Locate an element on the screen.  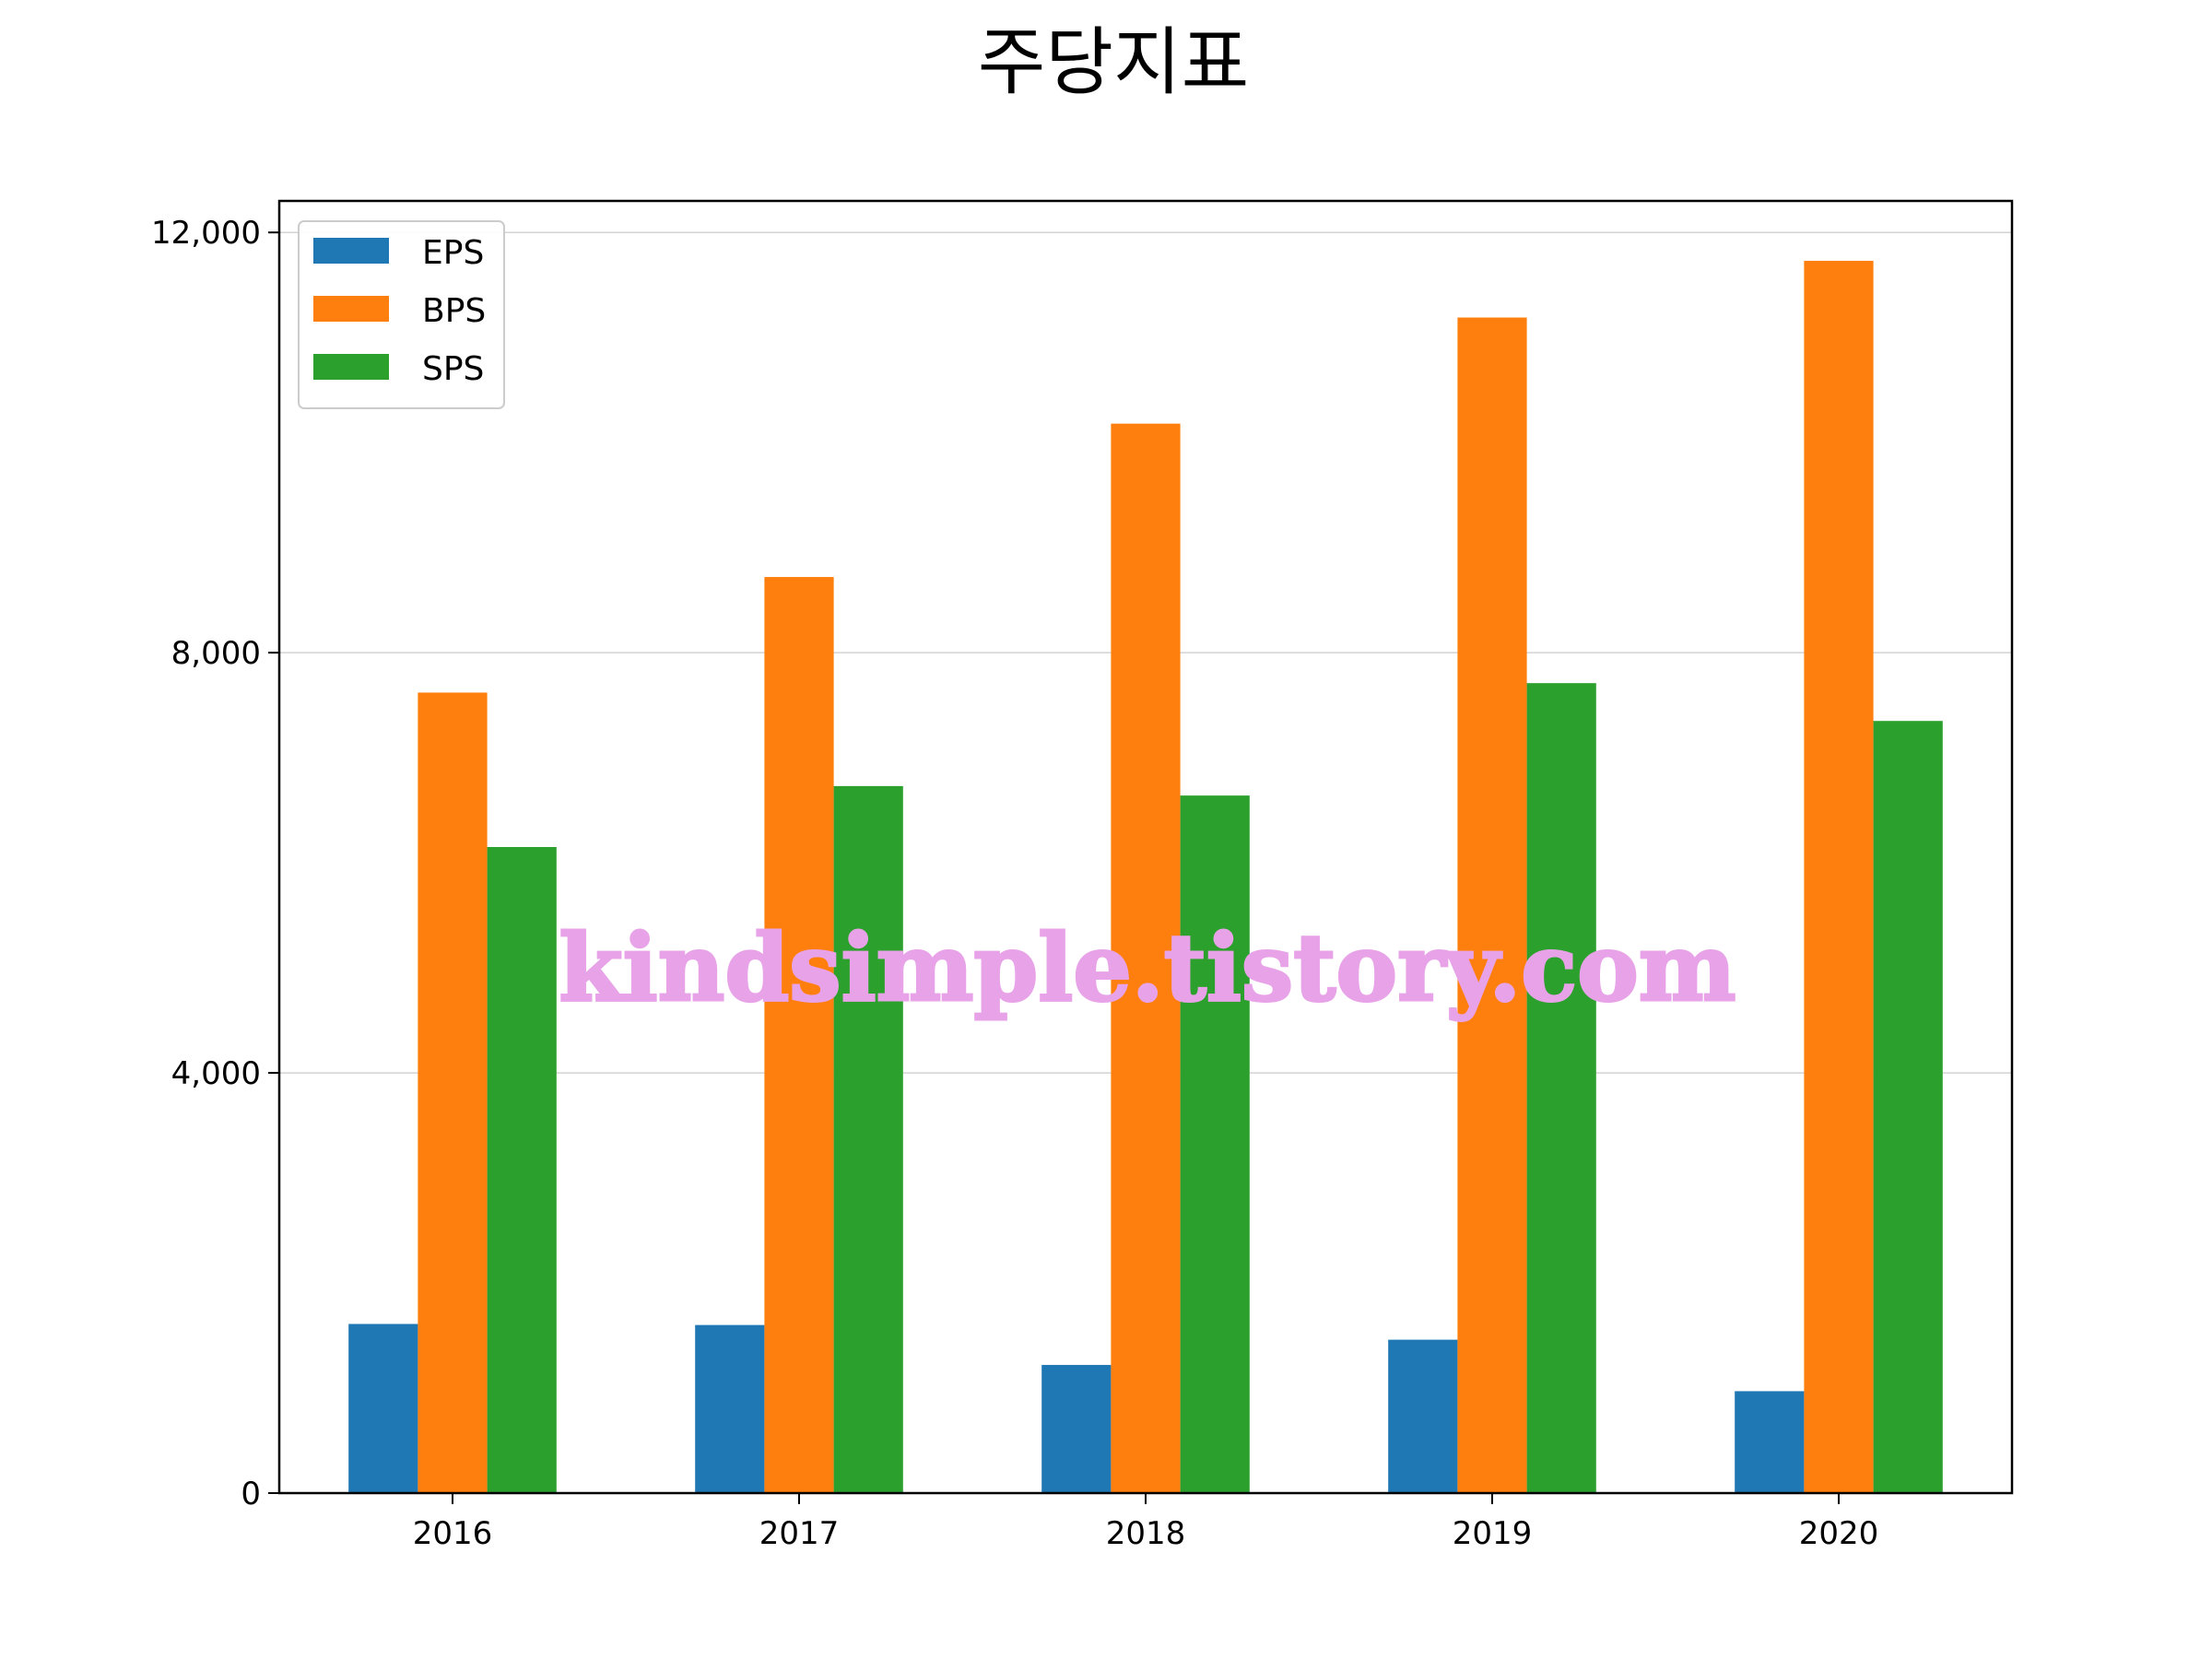
bar-sps-2018 is located at coordinates (1215, 1144).